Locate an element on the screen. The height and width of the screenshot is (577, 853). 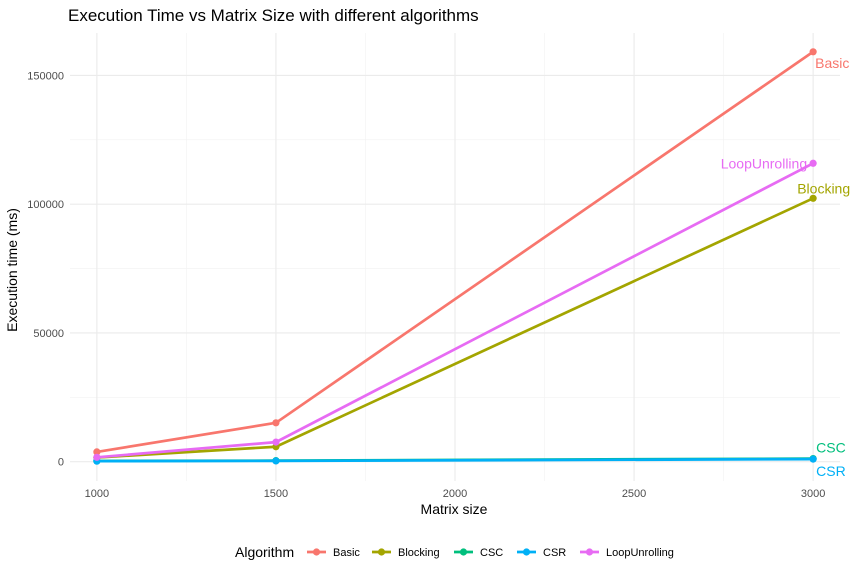
series-label-csc: CSC is located at coordinates (831, 448).